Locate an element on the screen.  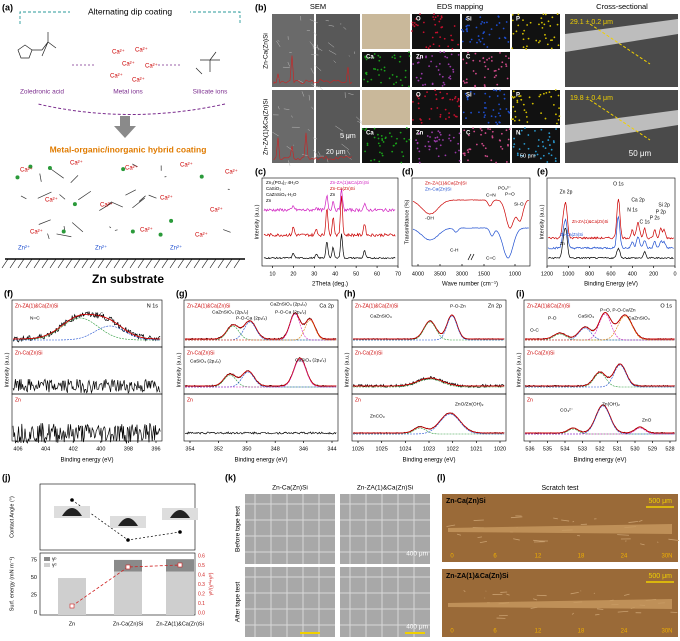
tick-label: 530 is located at coordinates (634, 449).